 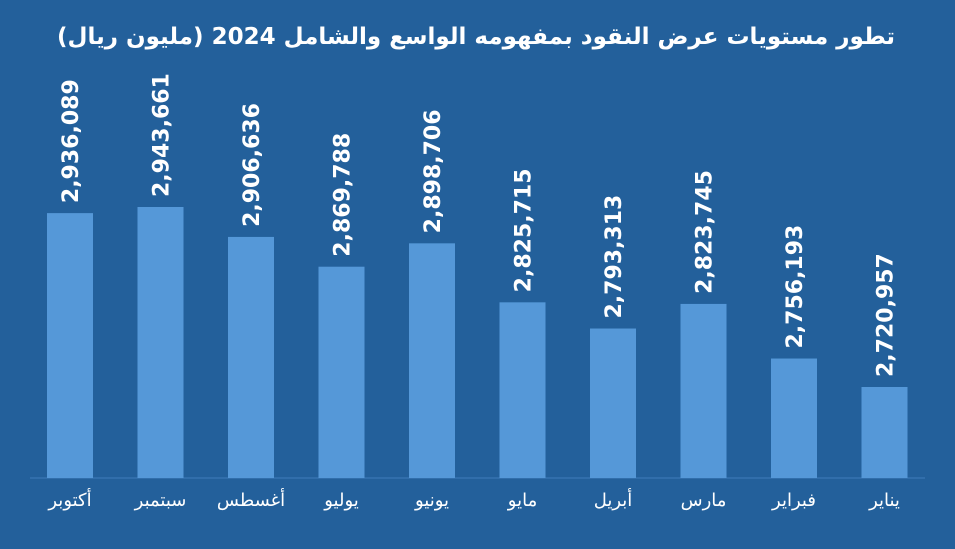 I want to click on data-label-6: 2,898,706, so click(x=433, y=171).